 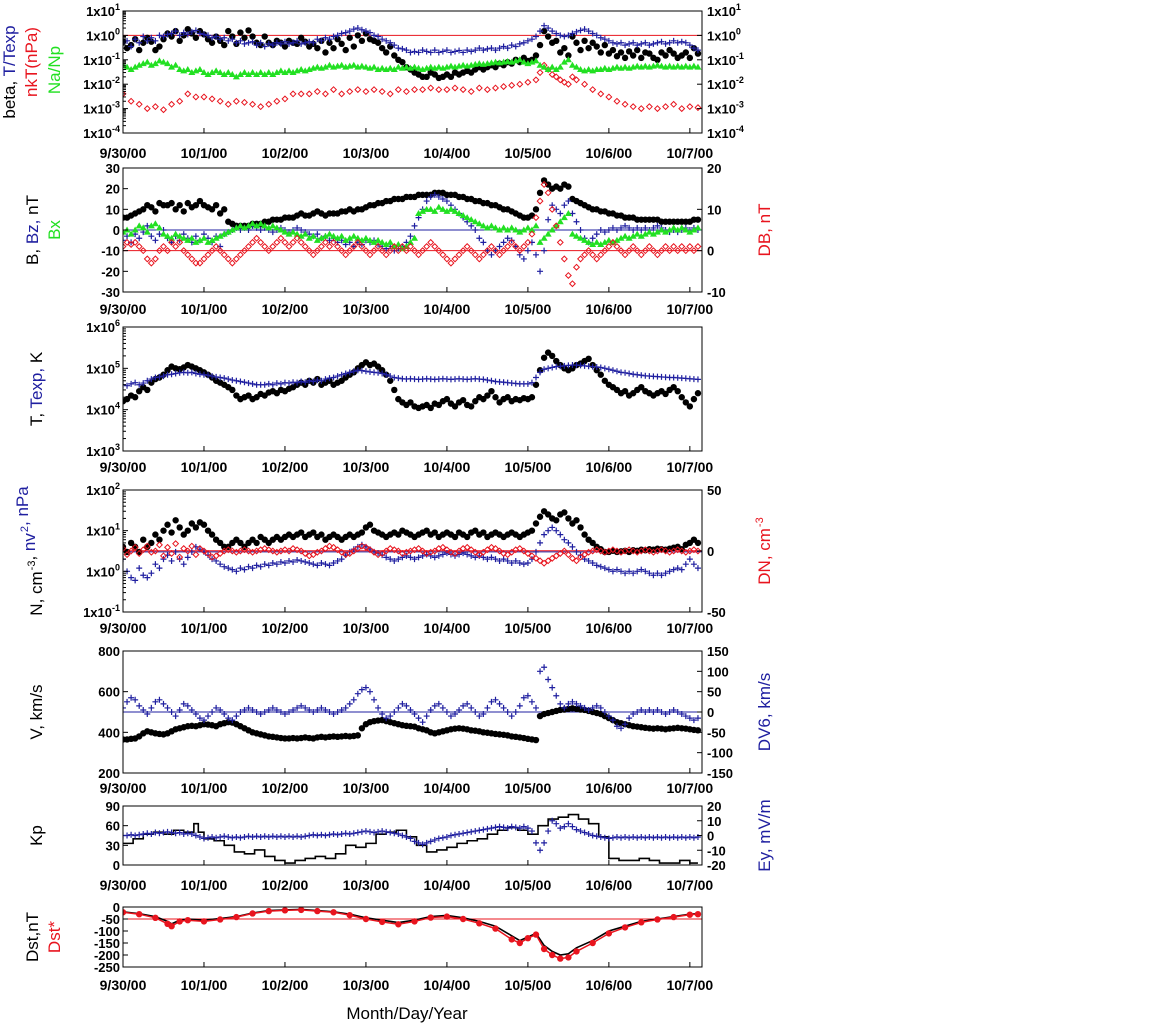 I want to click on y-tick-label: -100, so click(x=107, y=931).